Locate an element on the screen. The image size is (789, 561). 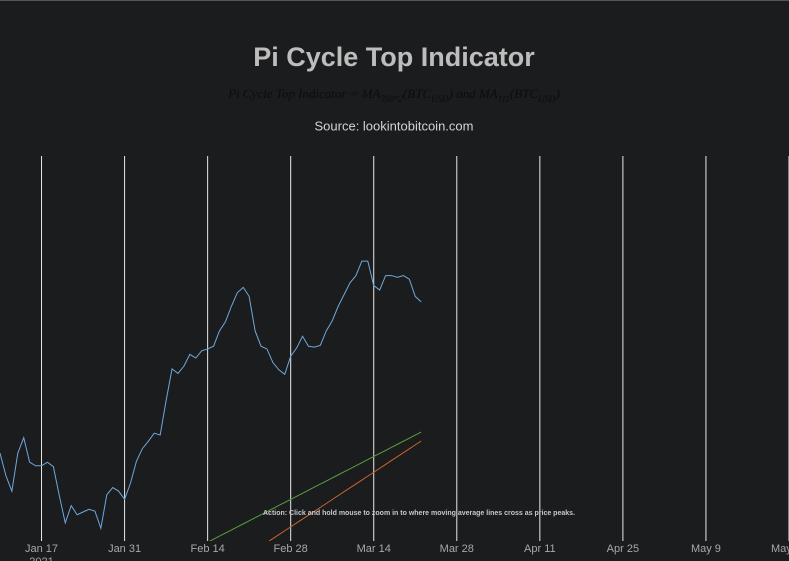
subtitle-sub: 111 is located at coordinates (504, 99).